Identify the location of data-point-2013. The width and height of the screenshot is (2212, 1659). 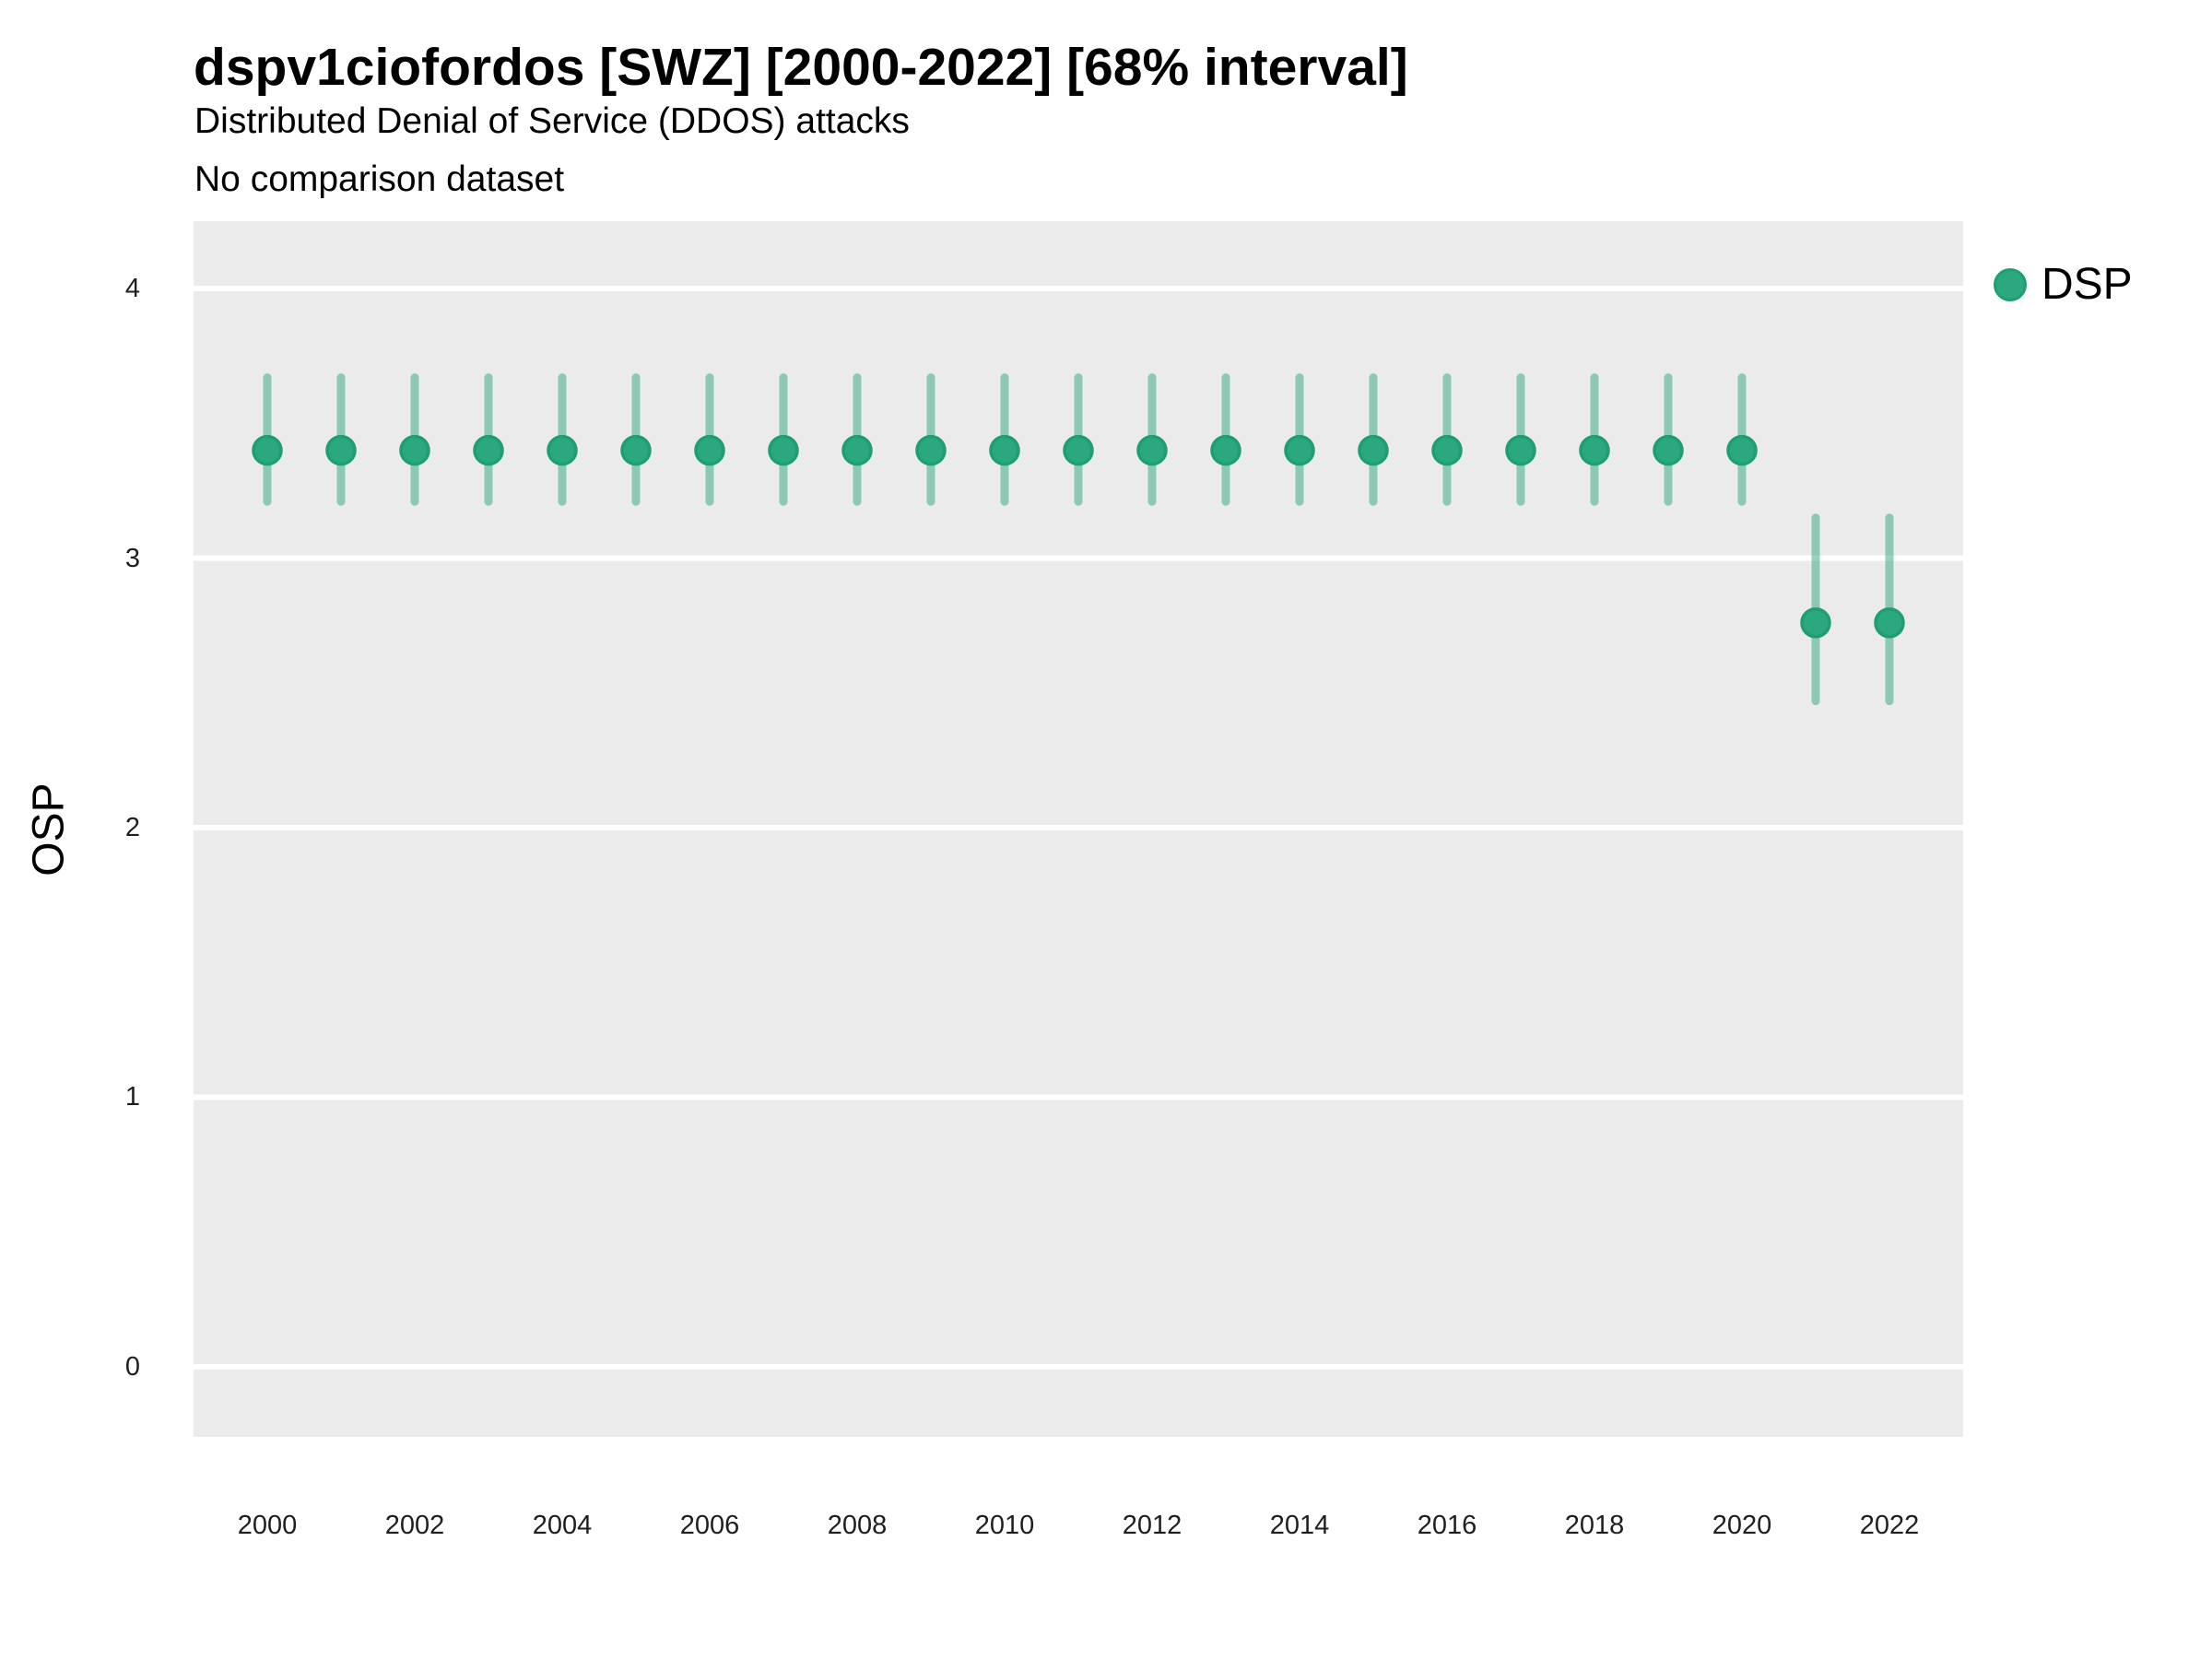
(1225, 450).